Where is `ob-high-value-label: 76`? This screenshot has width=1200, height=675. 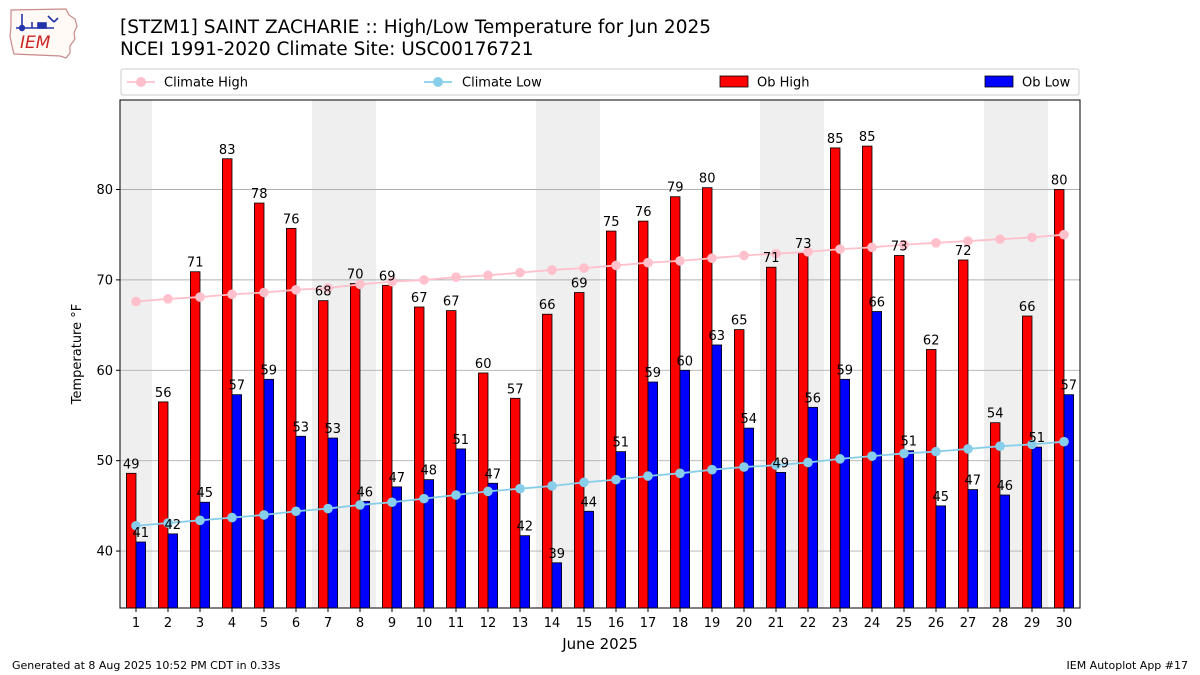
ob-high-value-label: 76 is located at coordinates (643, 212).